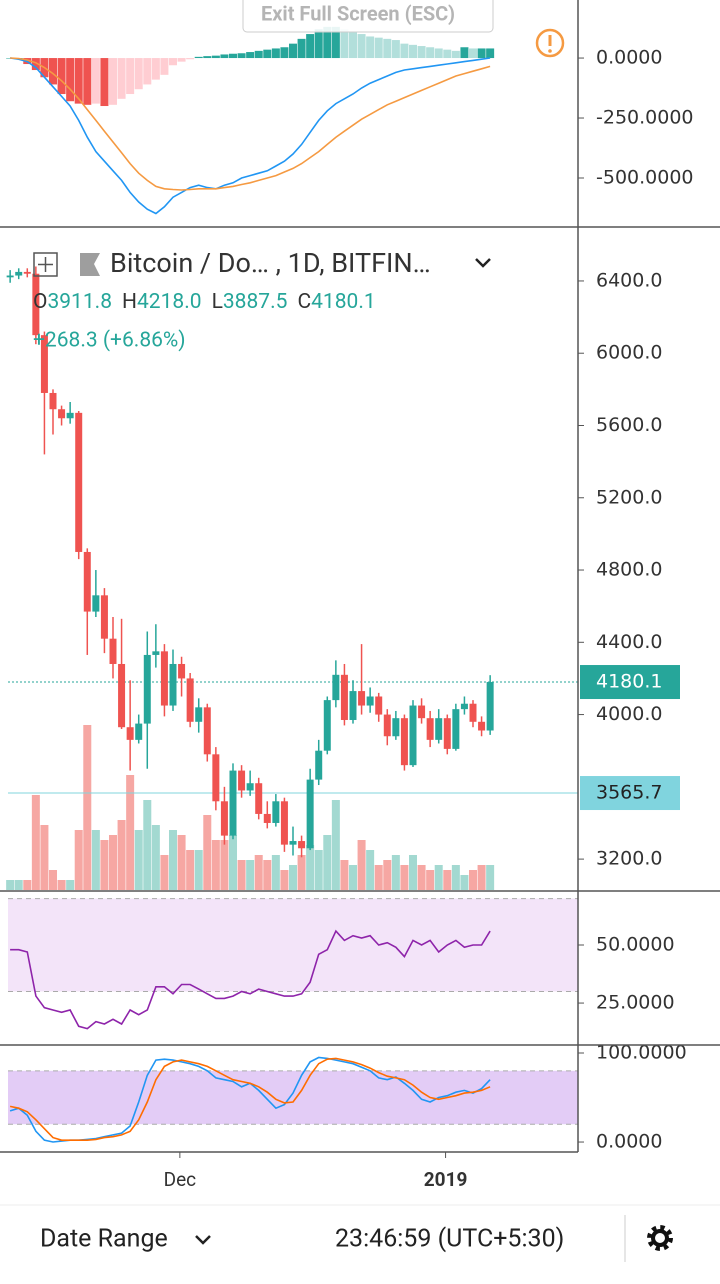 The height and width of the screenshot is (1284, 720). Describe the element at coordinates (629, 280) in the screenshot. I see `y-tick-label: 6400.0` at that location.